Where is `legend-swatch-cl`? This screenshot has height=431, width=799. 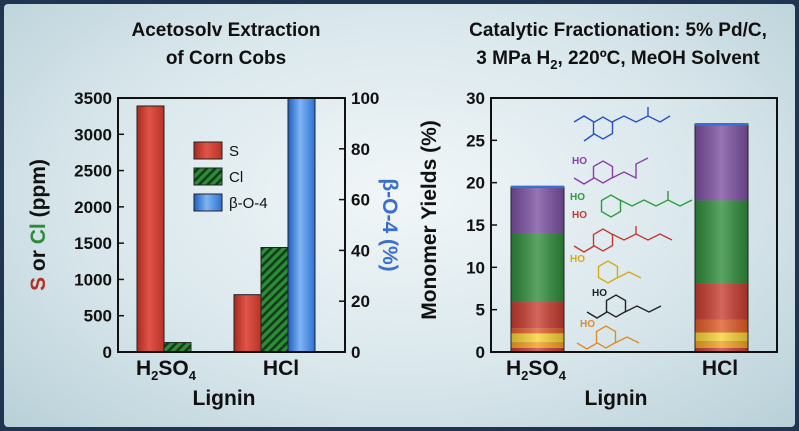 legend-swatch-cl is located at coordinates (208, 176).